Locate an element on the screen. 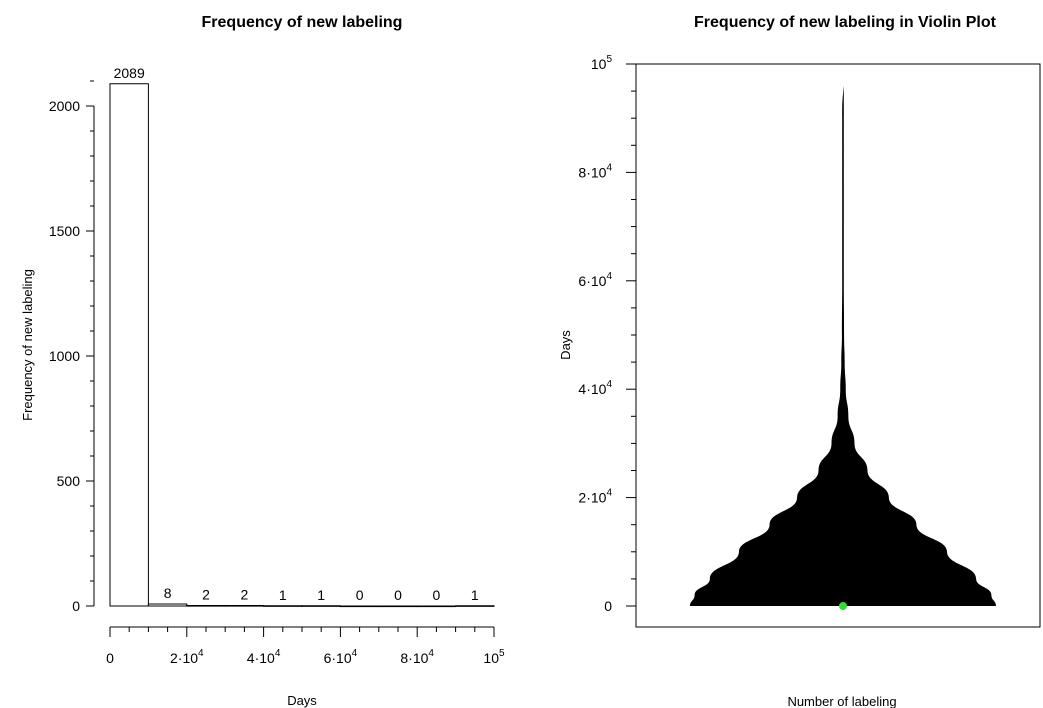 This screenshot has height=708, width=1043. histogram-x-axis-label: Days is located at coordinates (302, 700).